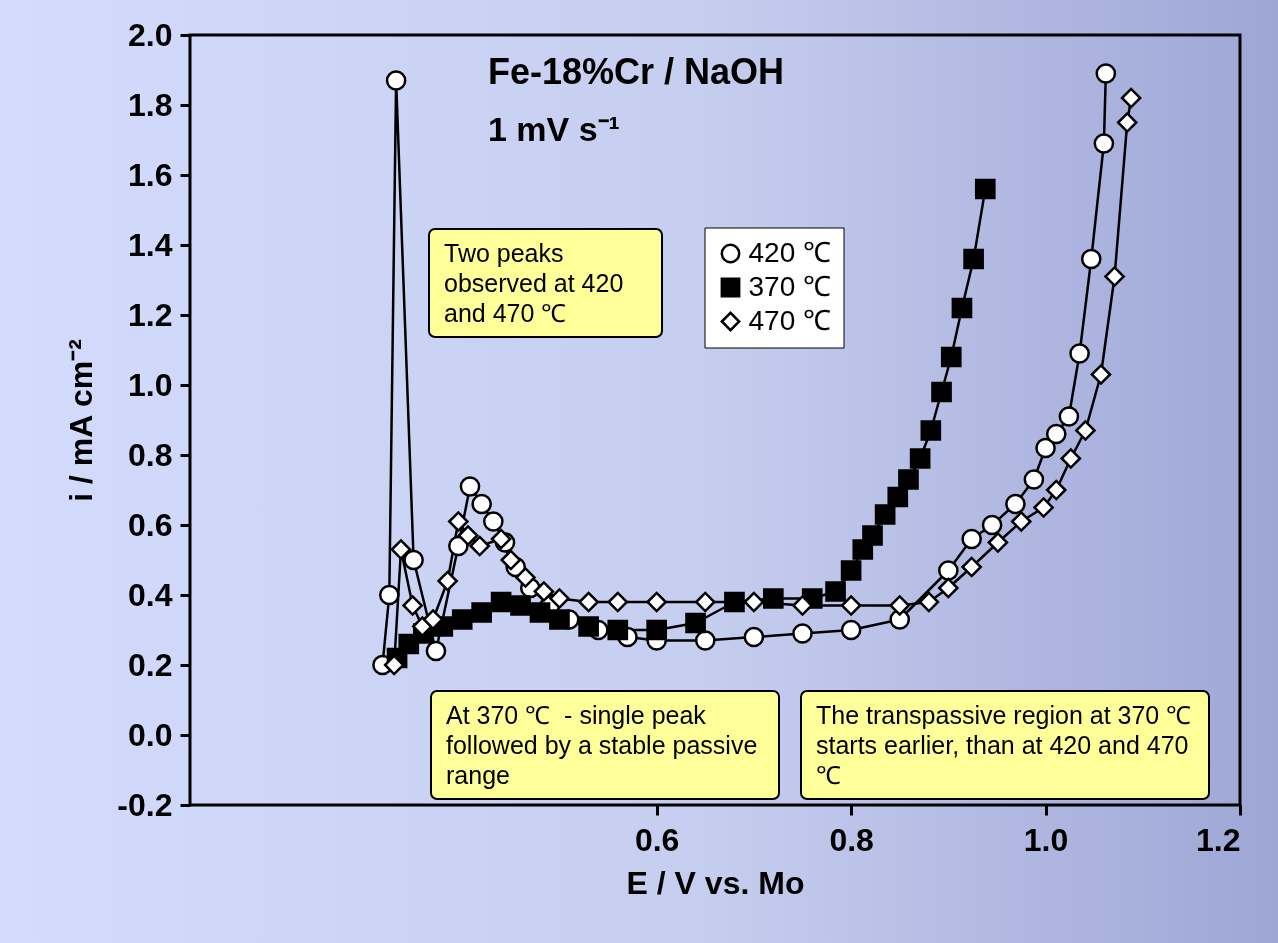 The height and width of the screenshot is (943, 1278). What do you see at coordinates (150, 664) in the screenshot?
I see `y-tick-label: 0.2` at bounding box center [150, 664].